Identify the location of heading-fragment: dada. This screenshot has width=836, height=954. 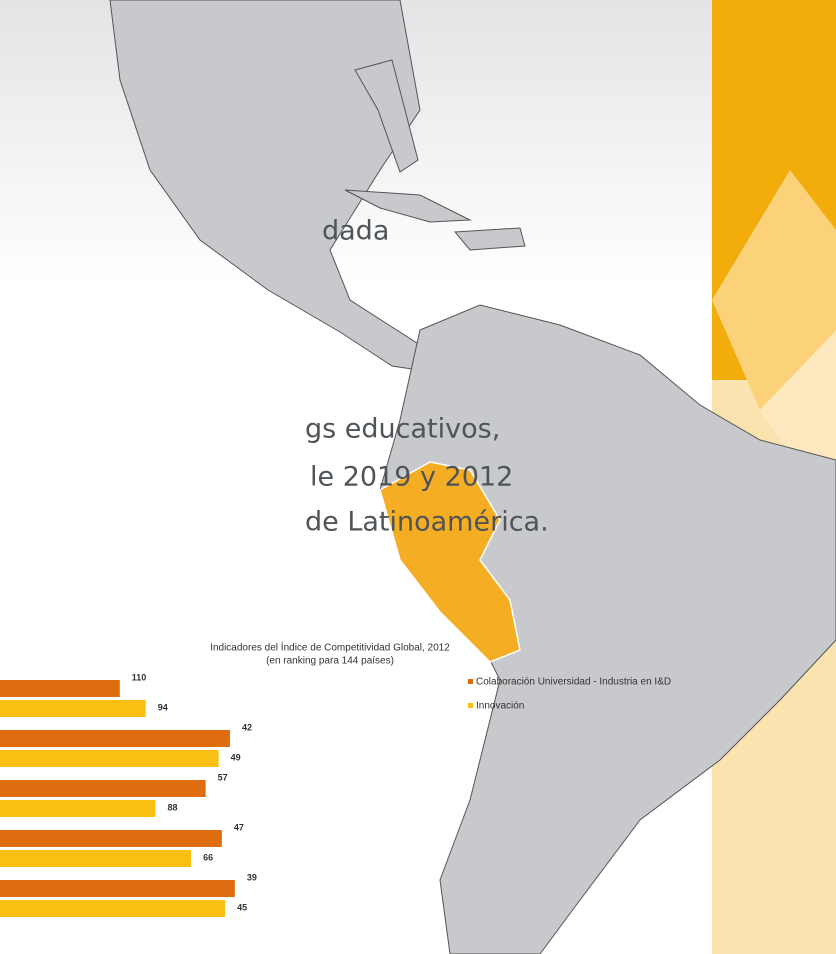
(355, 231).